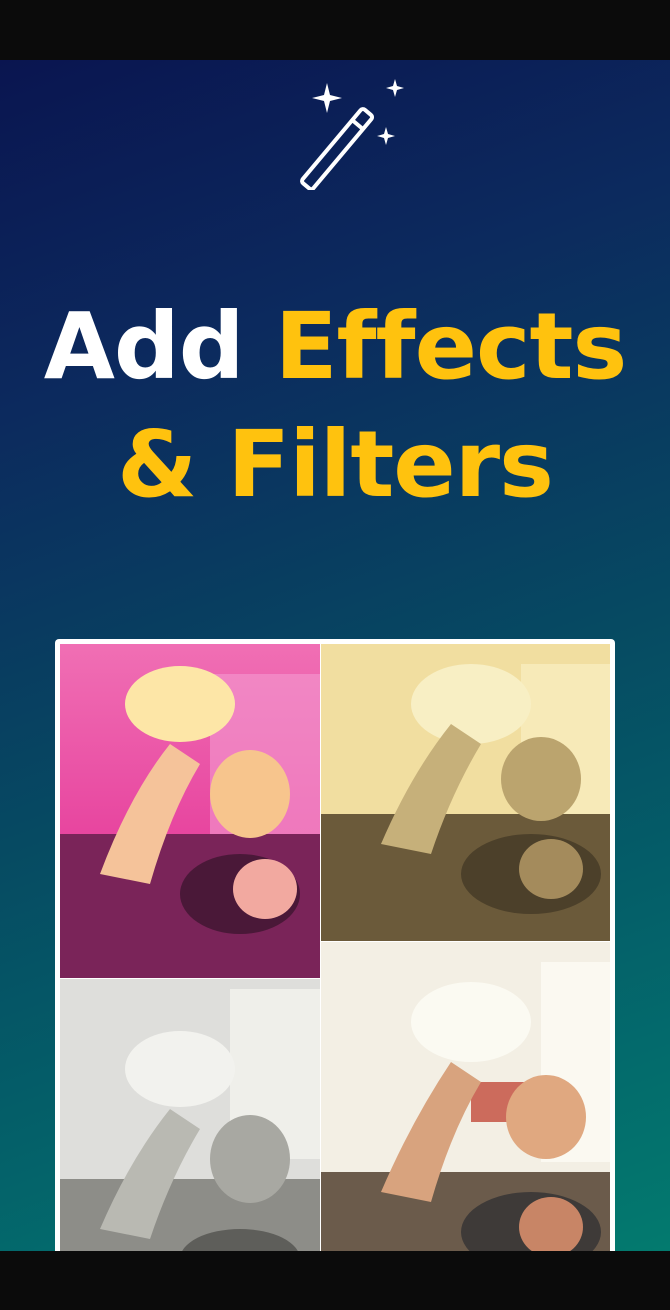 The width and height of the screenshot is (670, 1310). What do you see at coordinates (465, 792) in the screenshot?
I see `collage-photo-sepia` at bounding box center [465, 792].